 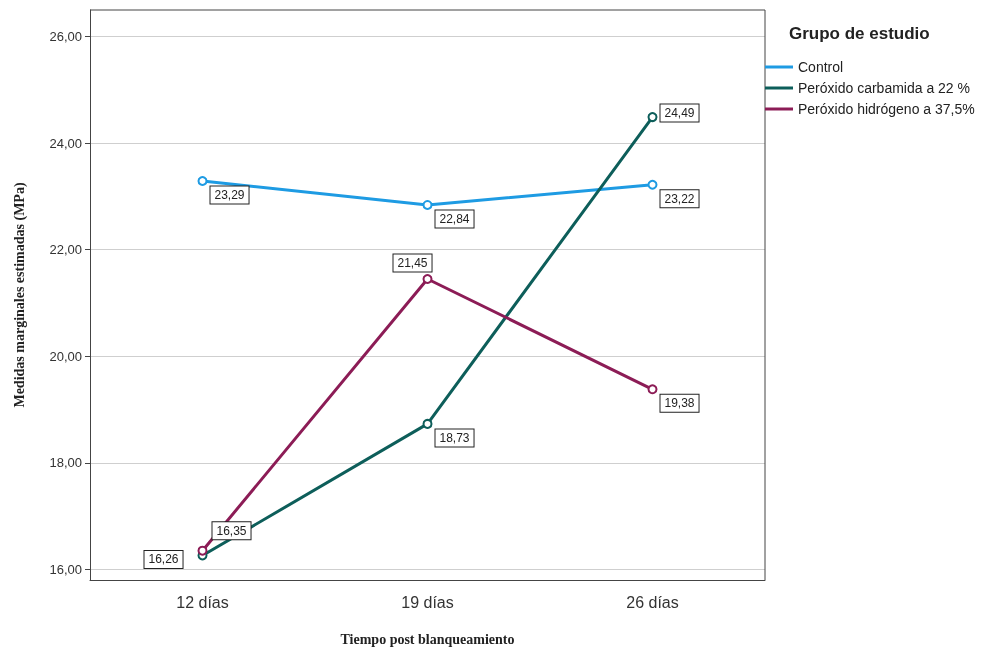 I want to click on data-label: 23,22, so click(x=679, y=198).